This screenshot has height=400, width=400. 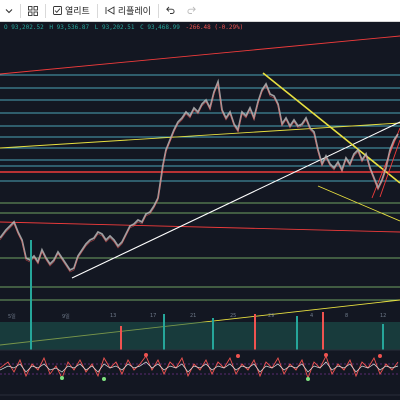 What do you see at coordinates (113, 316) in the screenshot?
I see `time-tick: 13` at bounding box center [113, 316].